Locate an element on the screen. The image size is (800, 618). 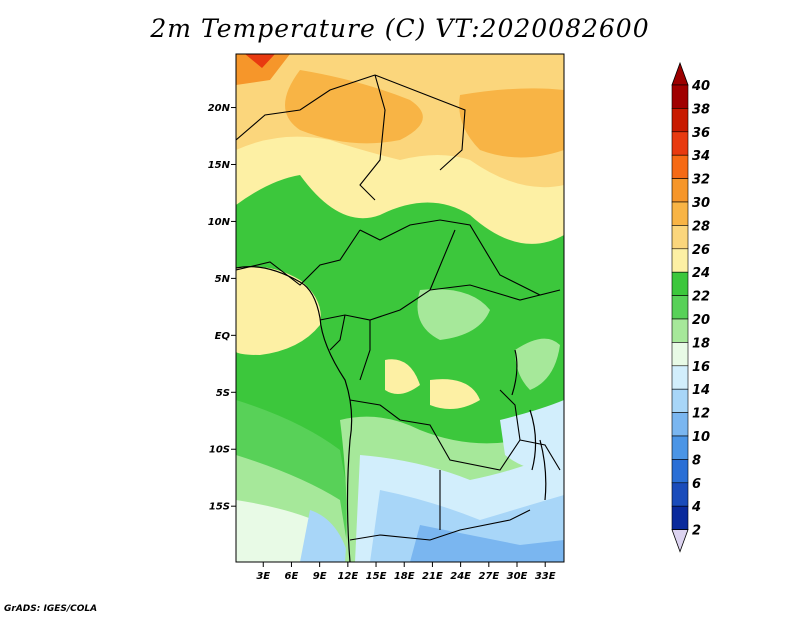
lon-label: 24E is located at coordinates (460, 576).